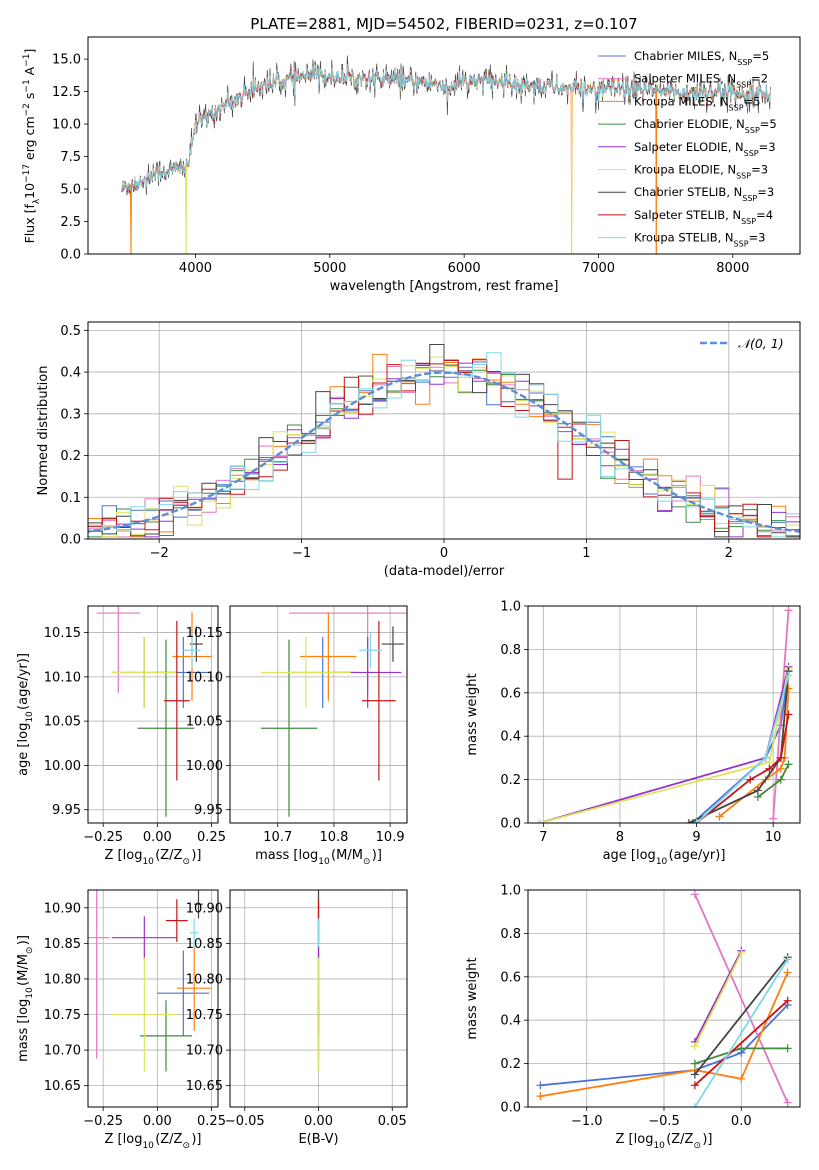 The image size is (819, 1170). What do you see at coordinates (329, 268) in the screenshot?
I see `x-tick-label: 5000` at bounding box center [329, 268].